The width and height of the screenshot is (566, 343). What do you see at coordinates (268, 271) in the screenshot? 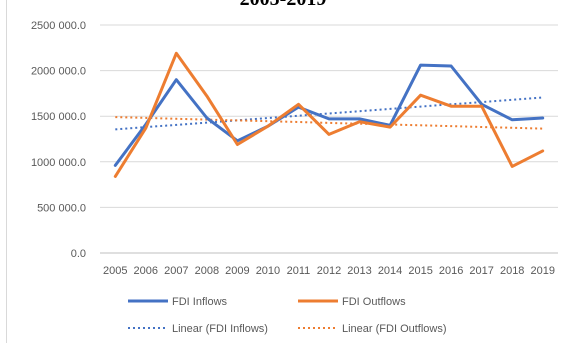
I see `x-tick-label: 2010` at bounding box center [268, 271].